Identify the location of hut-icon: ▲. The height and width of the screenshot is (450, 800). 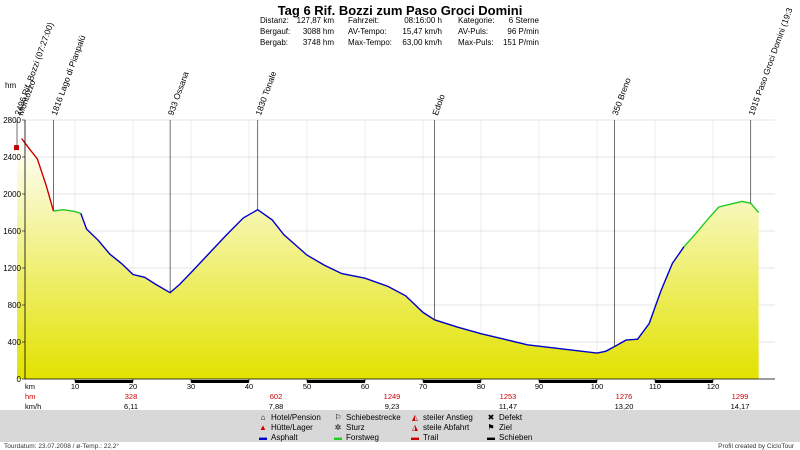
(263, 427).